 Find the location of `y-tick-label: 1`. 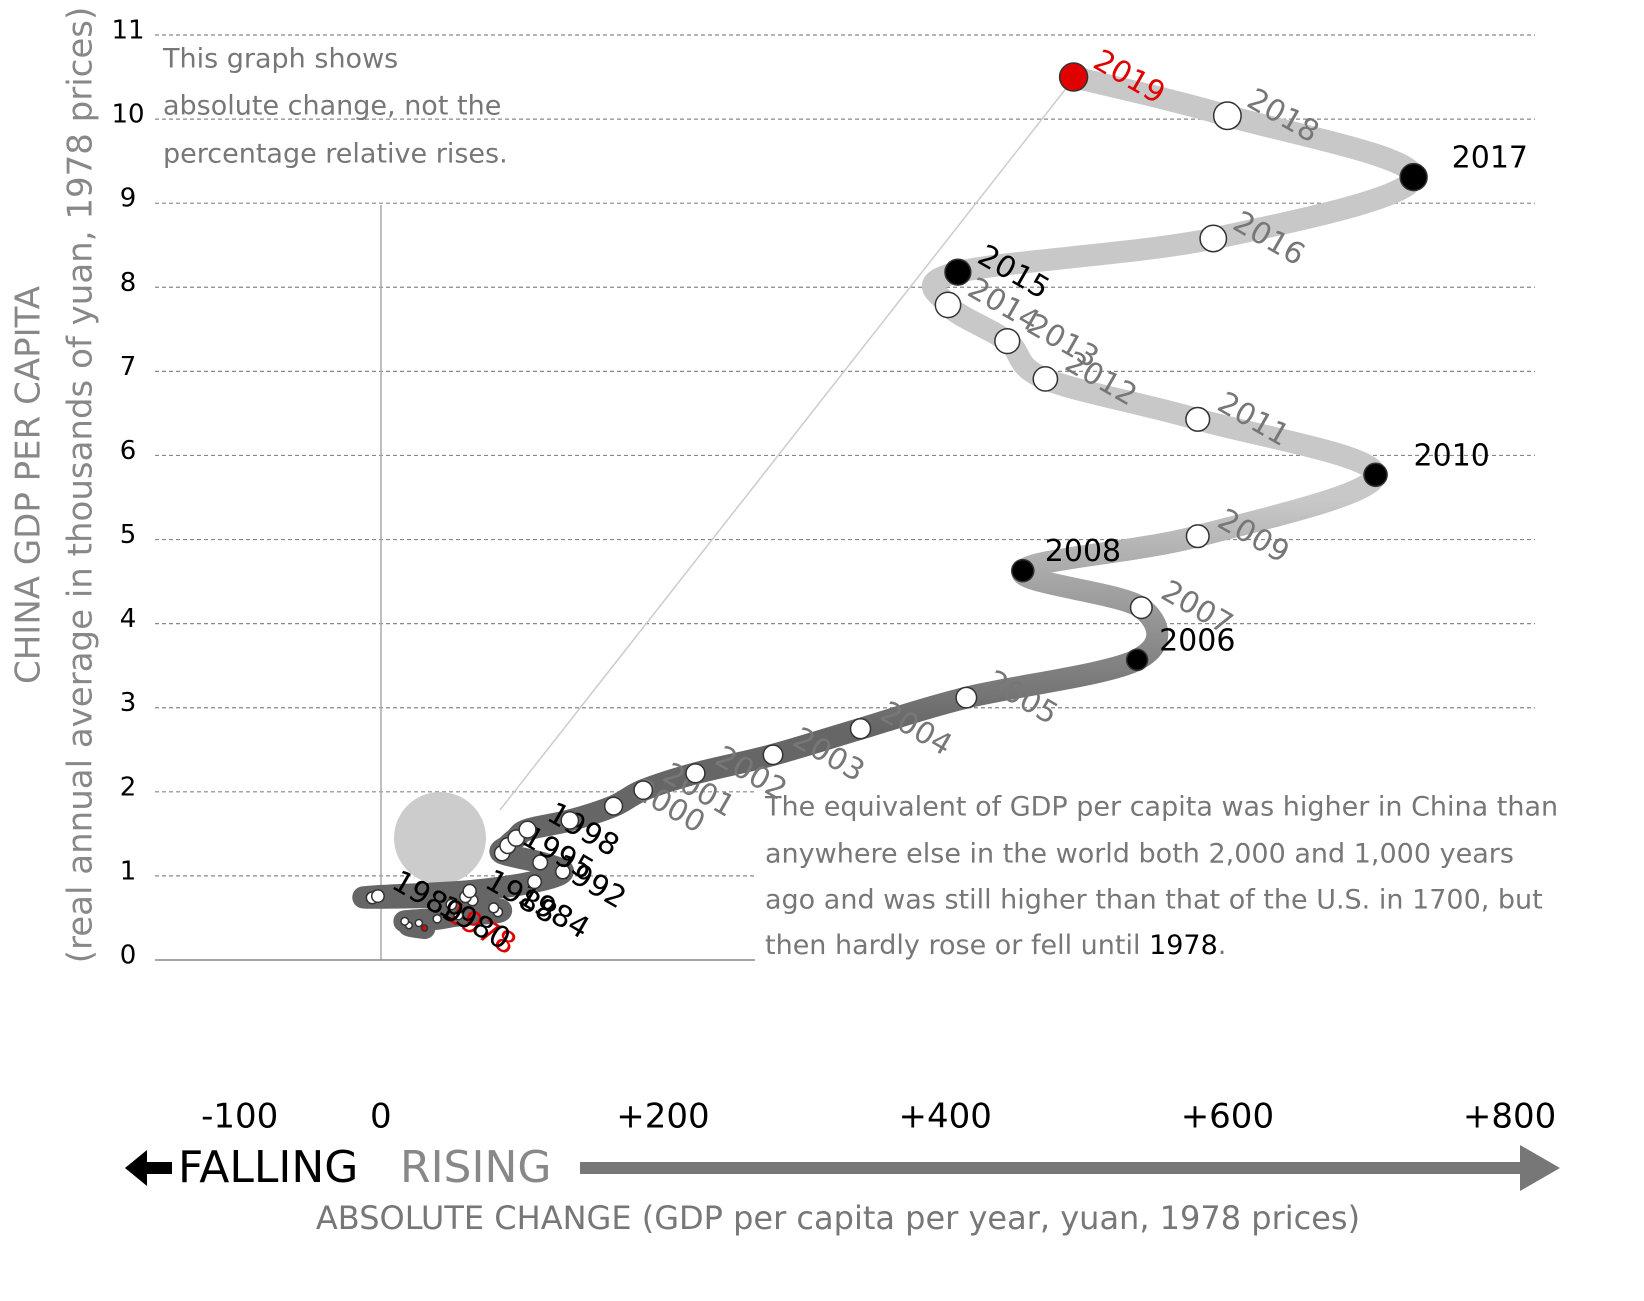

y-tick-label: 1 is located at coordinates (128, 871).